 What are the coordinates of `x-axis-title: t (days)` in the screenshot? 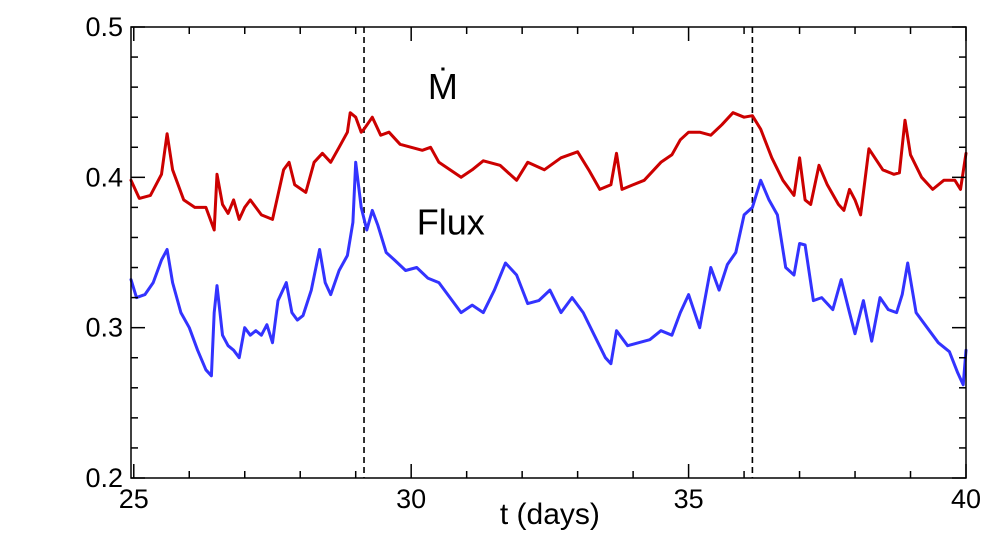 It's located at (550, 514).